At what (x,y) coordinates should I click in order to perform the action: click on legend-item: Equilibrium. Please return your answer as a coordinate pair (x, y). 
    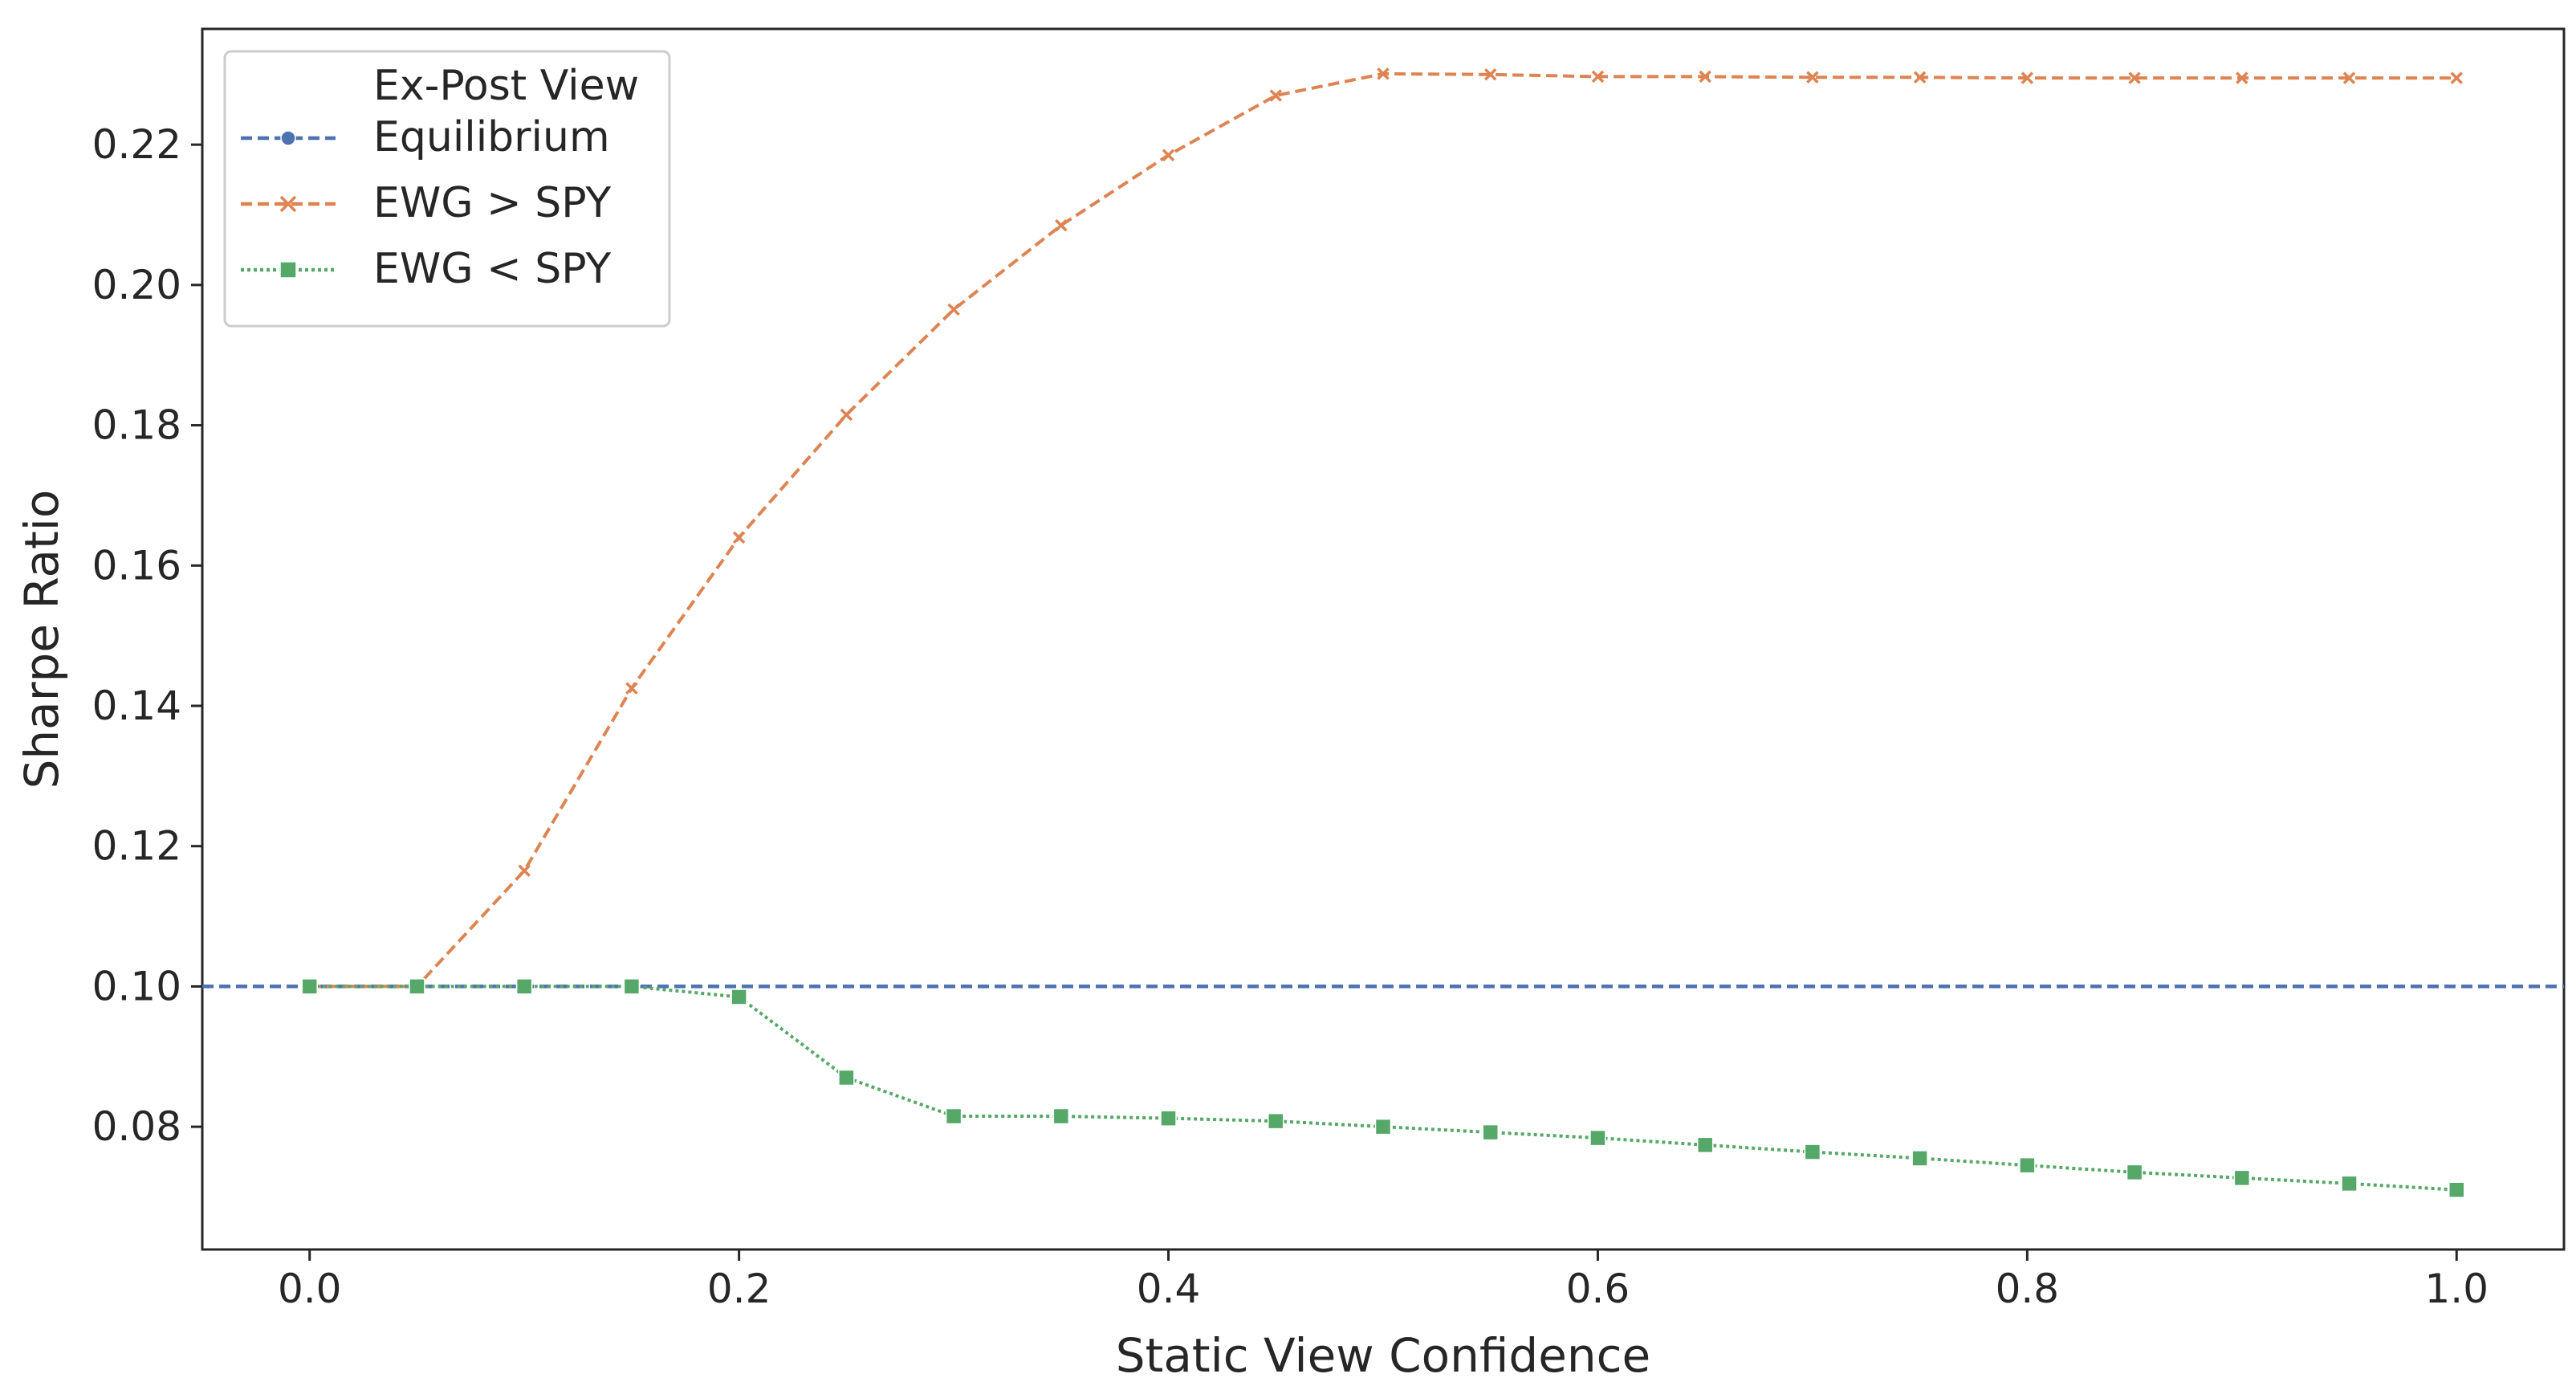
    Looking at the image, I should click on (425, 137).